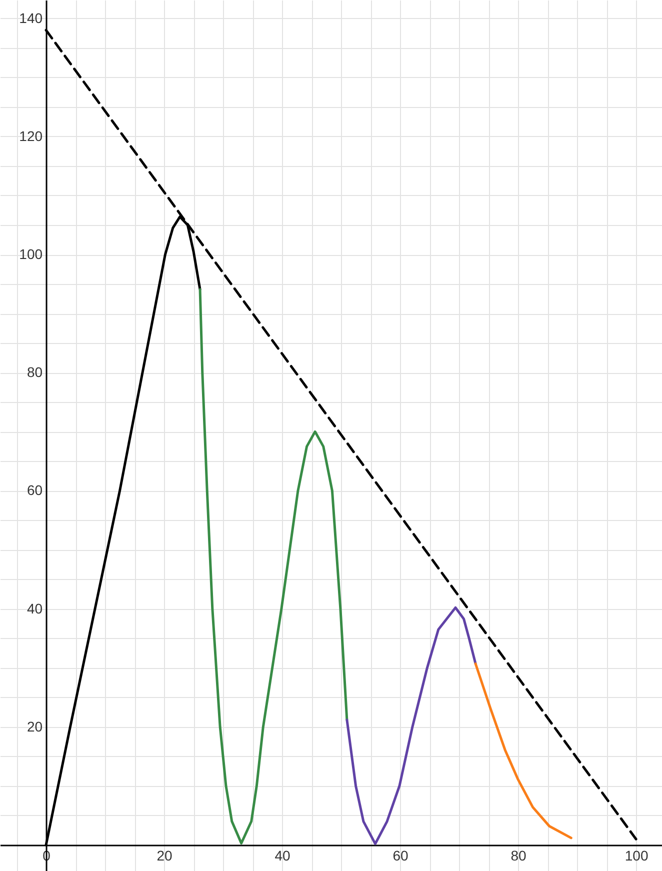 The height and width of the screenshot is (871, 662). What do you see at coordinates (282, 856) in the screenshot?
I see `x-tick-label: 40` at bounding box center [282, 856].